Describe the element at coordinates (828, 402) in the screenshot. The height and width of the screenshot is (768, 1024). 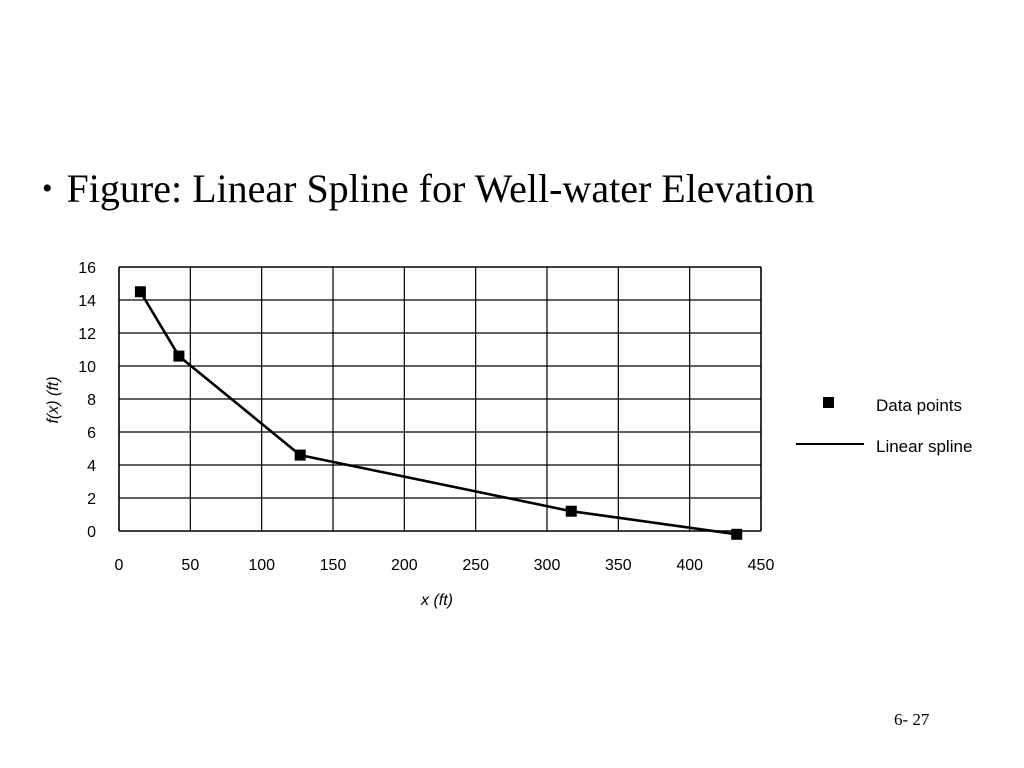
I see `legend-marker-data-points` at that location.